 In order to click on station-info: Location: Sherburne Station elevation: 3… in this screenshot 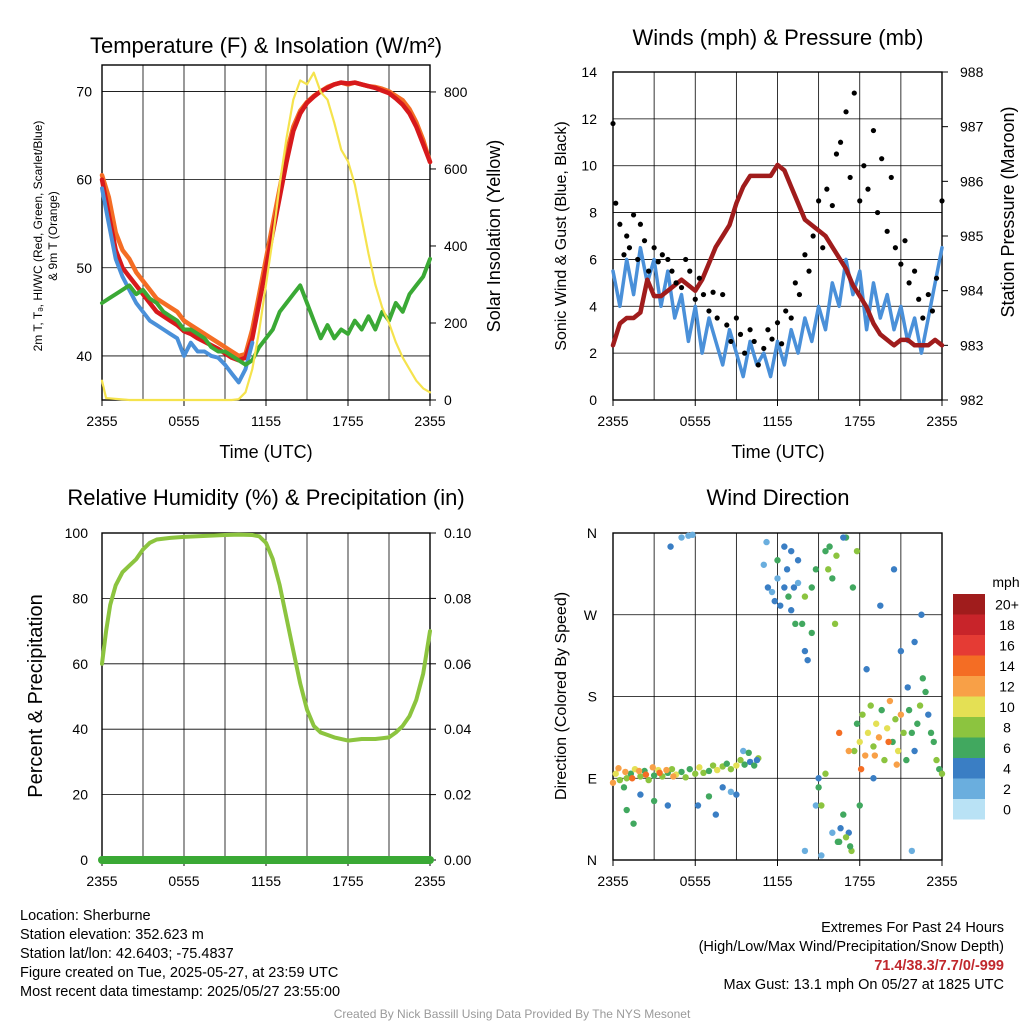, I will do `click(180, 954)`.